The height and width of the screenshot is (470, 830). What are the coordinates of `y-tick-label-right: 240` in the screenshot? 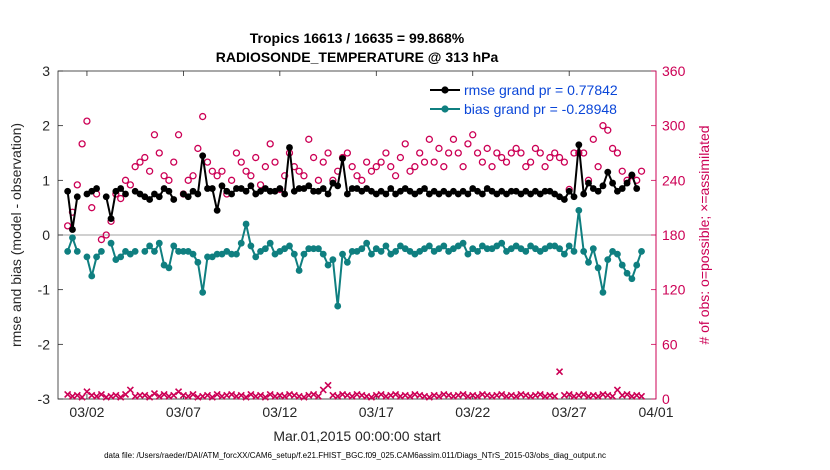 It's located at (674, 180).